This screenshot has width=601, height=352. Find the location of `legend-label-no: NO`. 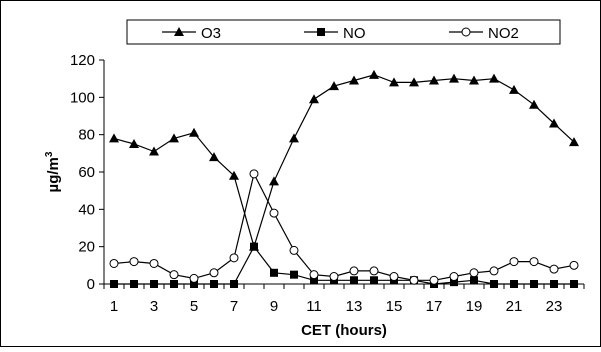

legend-label-no: NO is located at coordinates (354, 33).